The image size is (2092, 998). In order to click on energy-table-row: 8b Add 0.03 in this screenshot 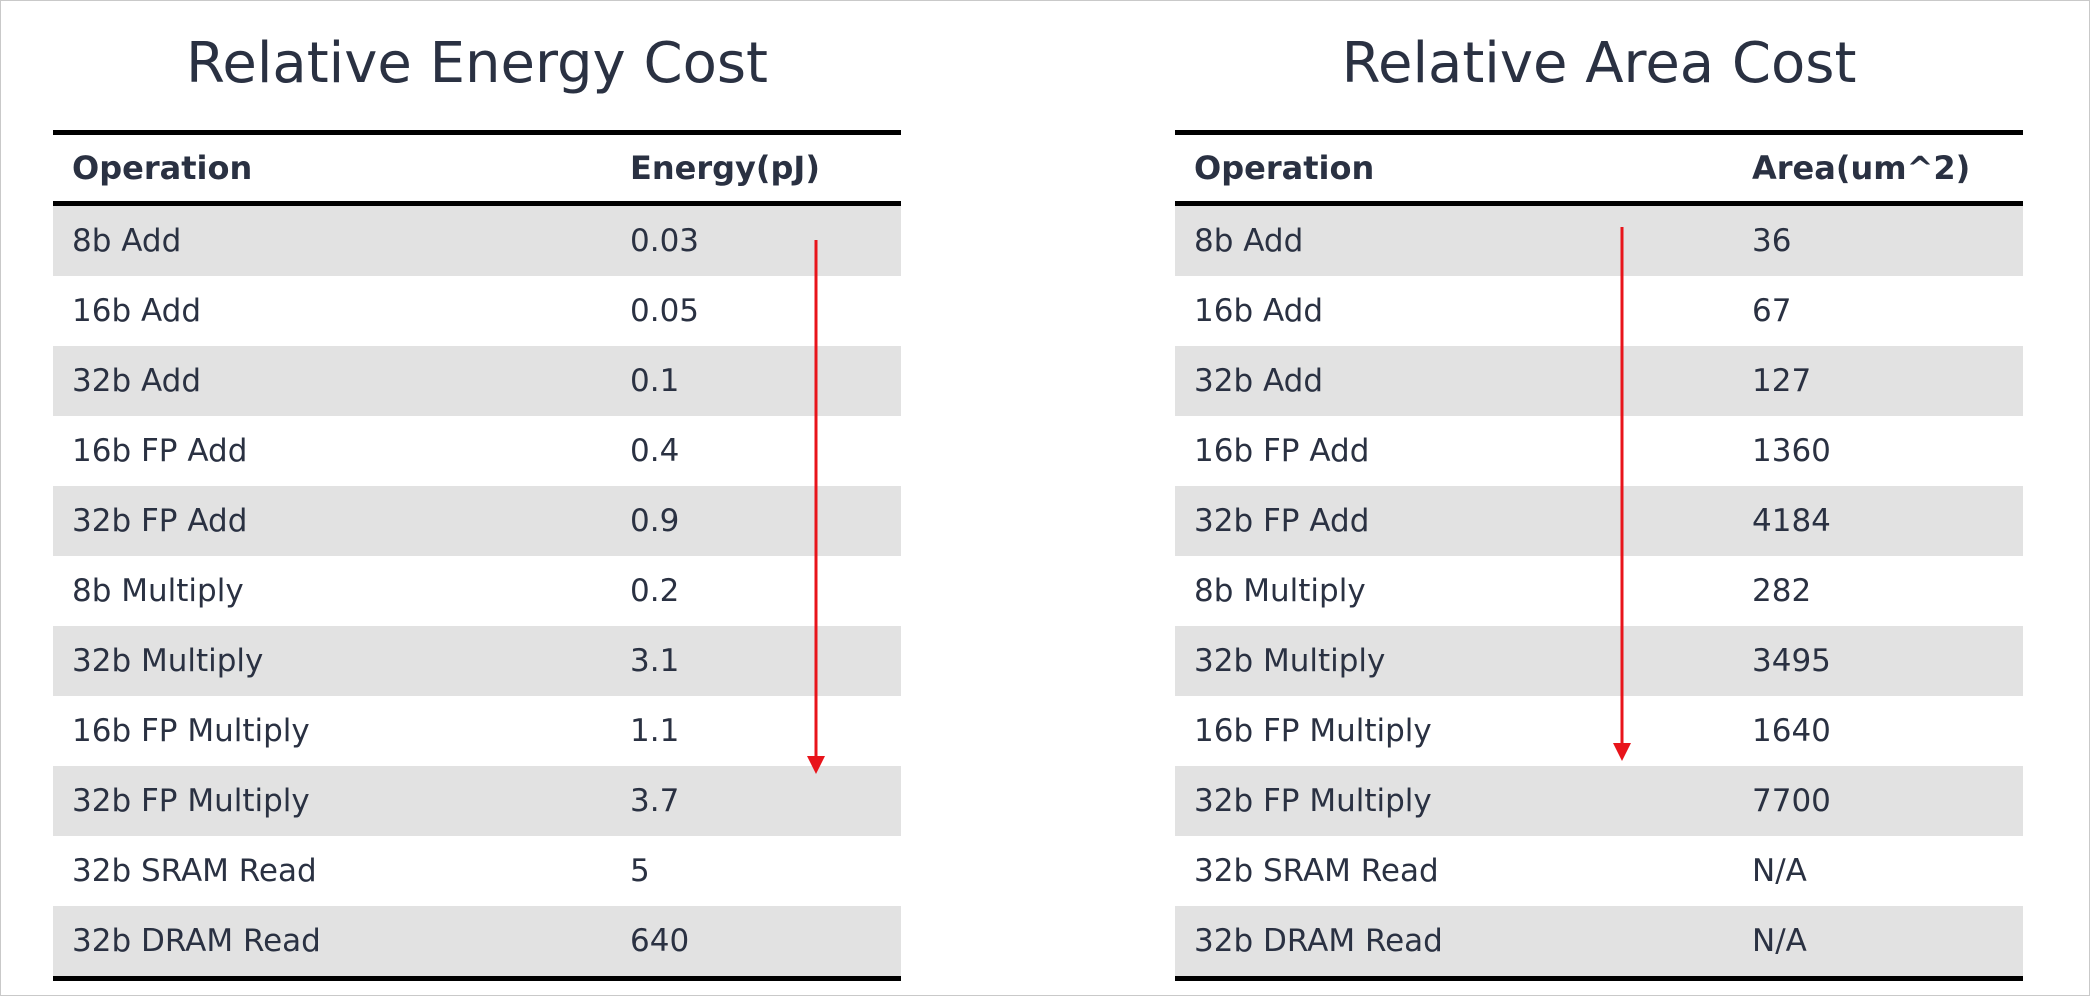, I will do `click(477, 239)`.